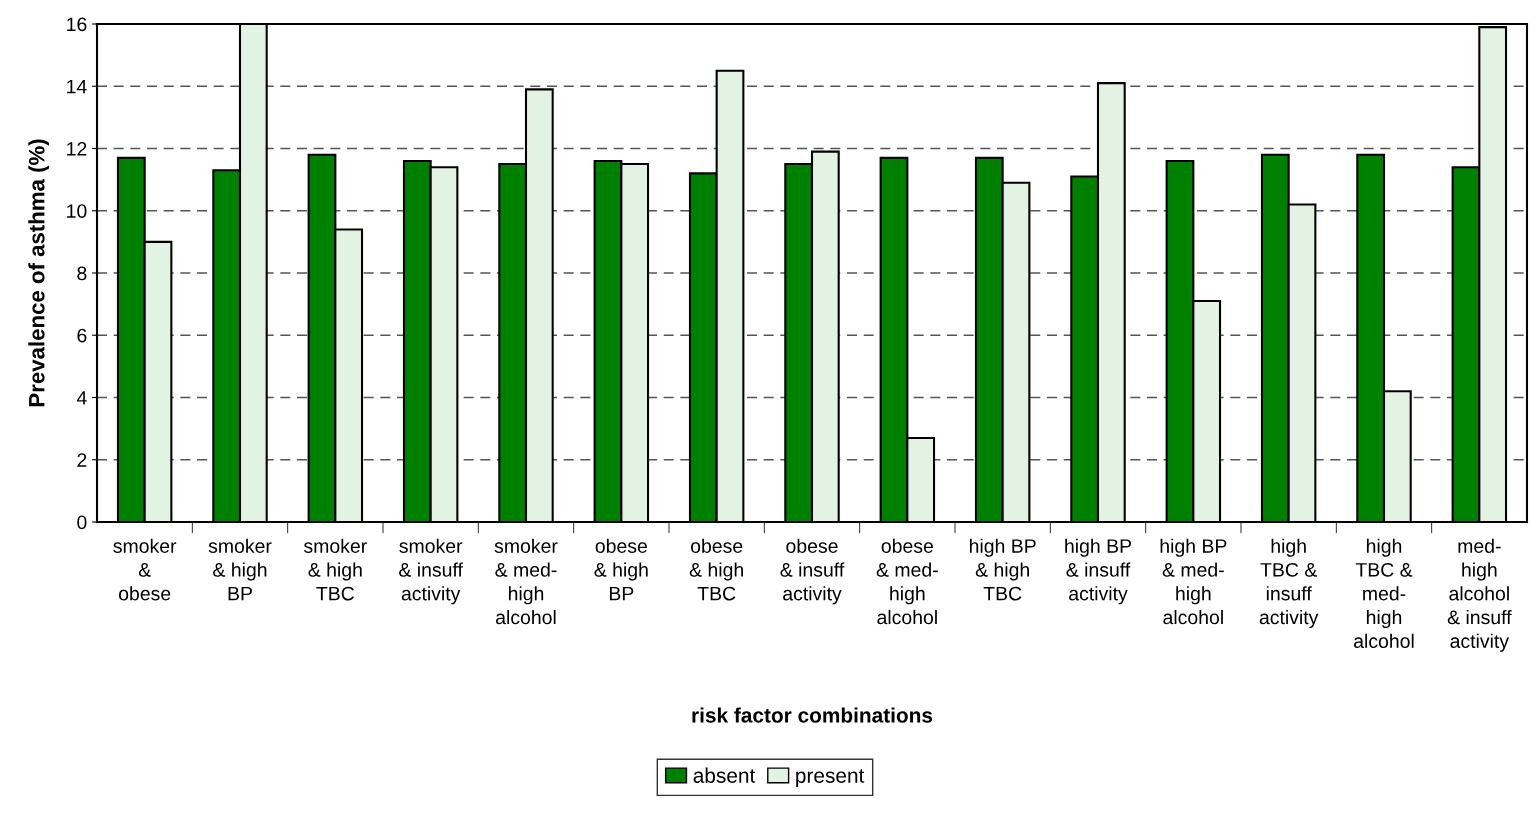 The width and height of the screenshot is (1530, 835). I want to click on x-tick-label: obese & high BP, so click(621, 569).